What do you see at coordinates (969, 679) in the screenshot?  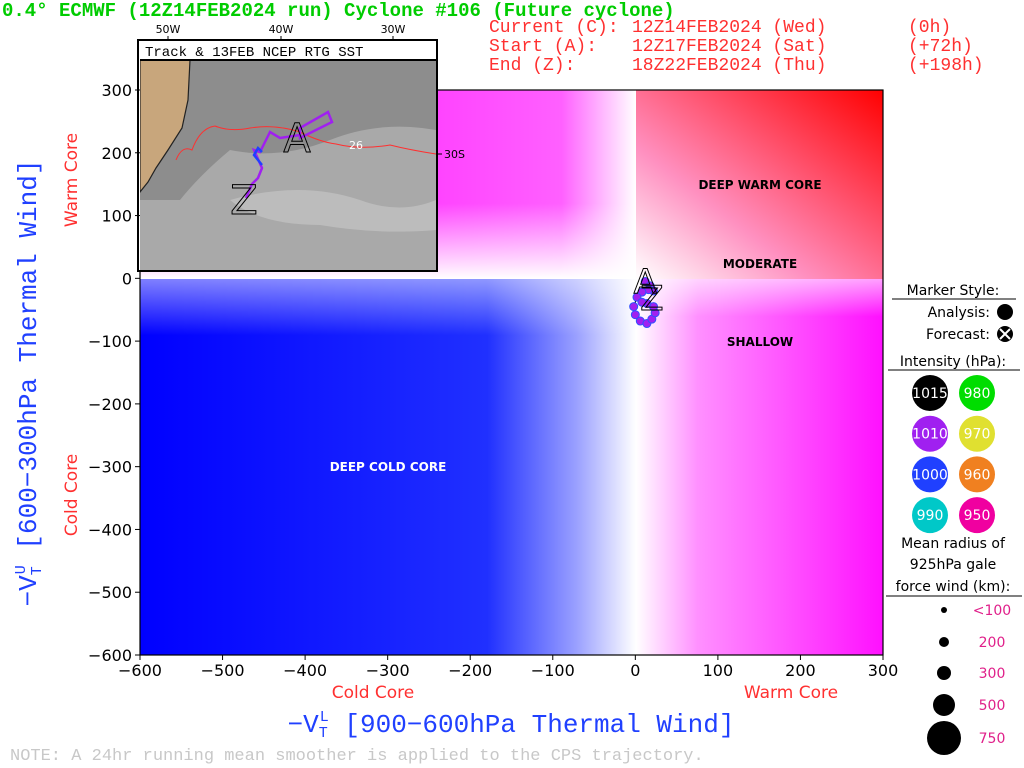 I see `size-legend: <100 200 300 500 750` at bounding box center [969, 679].